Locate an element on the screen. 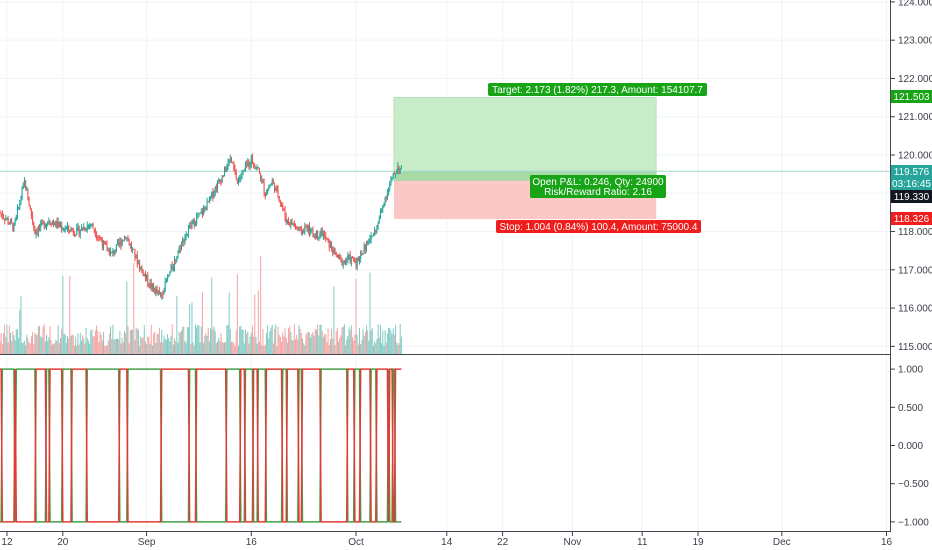 This screenshot has height=550, width=932. indicator-axis: 1.000 0.500 0.000 −0.500 −1.000 is located at coordinates (909, 447).